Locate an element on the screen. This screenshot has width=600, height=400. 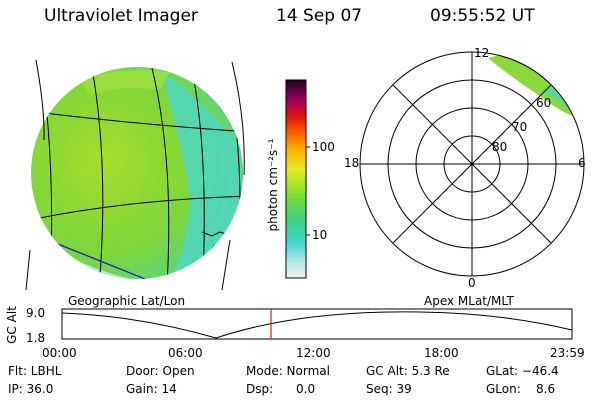
status-glon: GLon: 8.6 is located at coordinates (521, 389).